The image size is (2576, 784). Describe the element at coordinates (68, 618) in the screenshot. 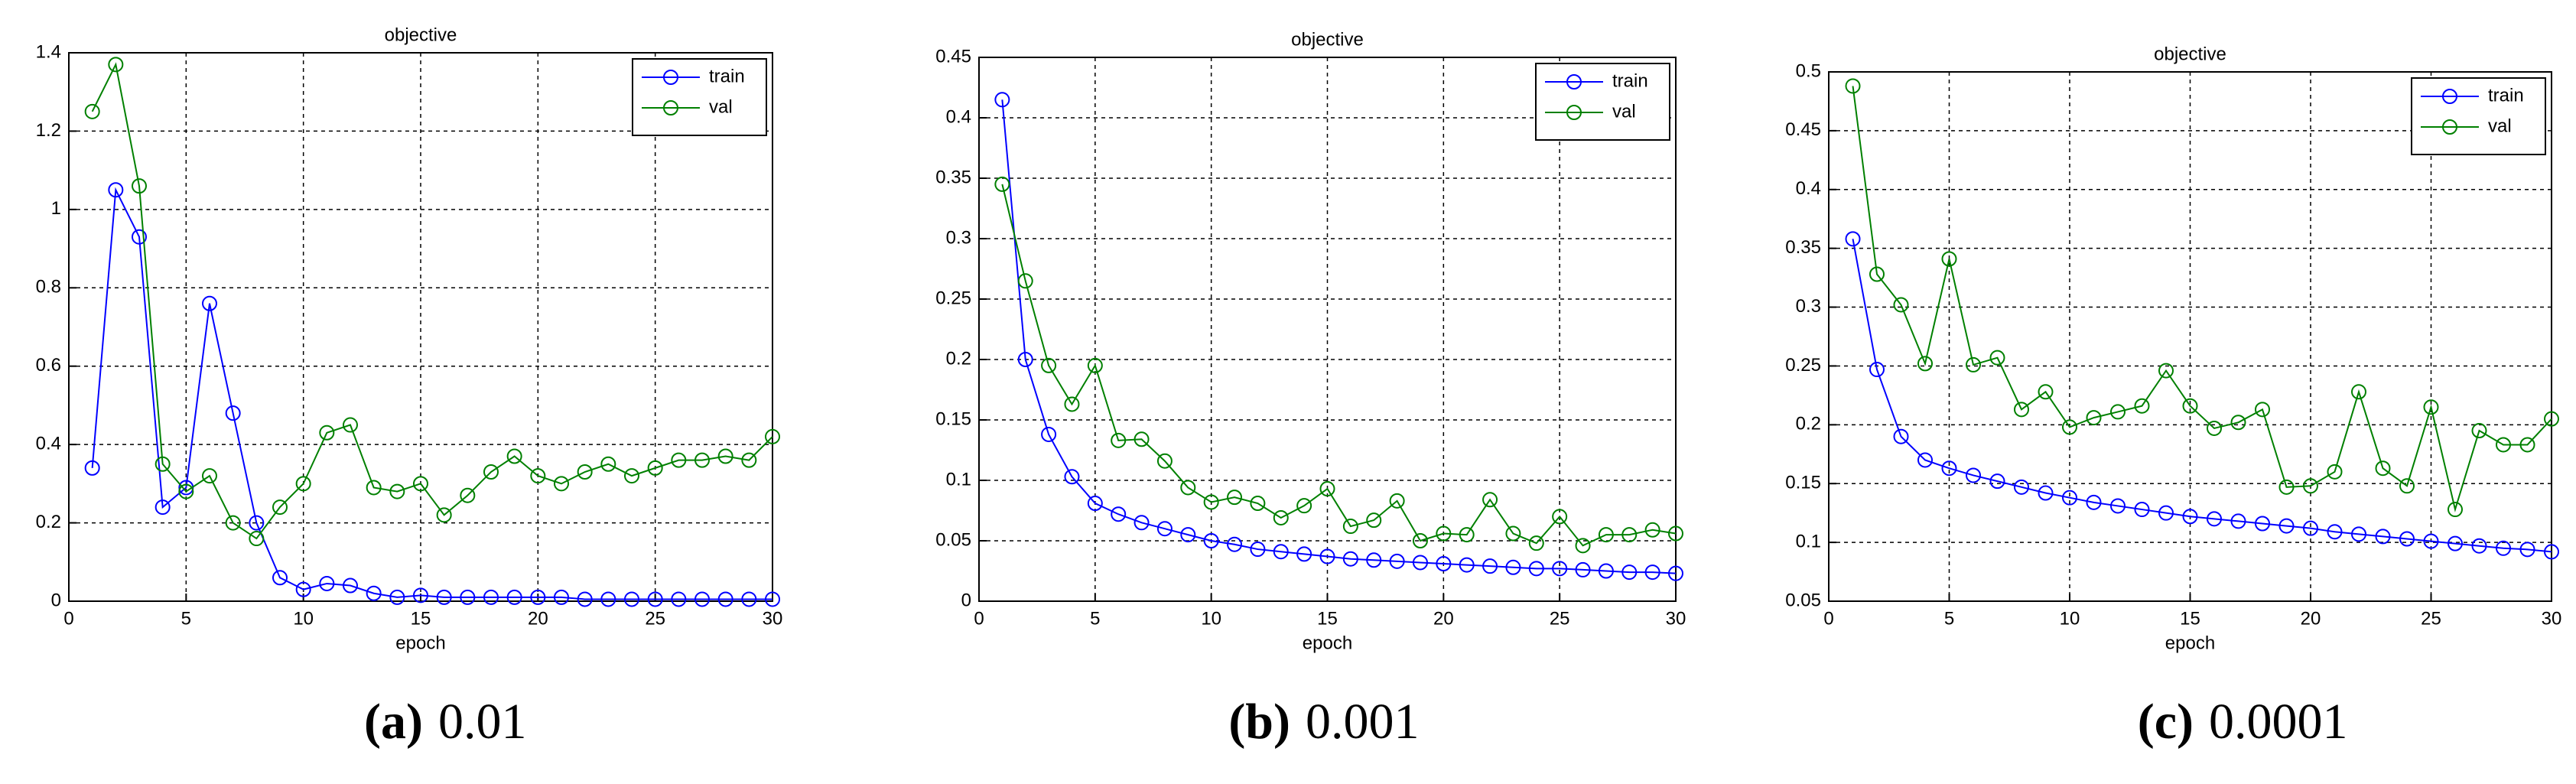

I see `x-tick-label: 0` at that location.